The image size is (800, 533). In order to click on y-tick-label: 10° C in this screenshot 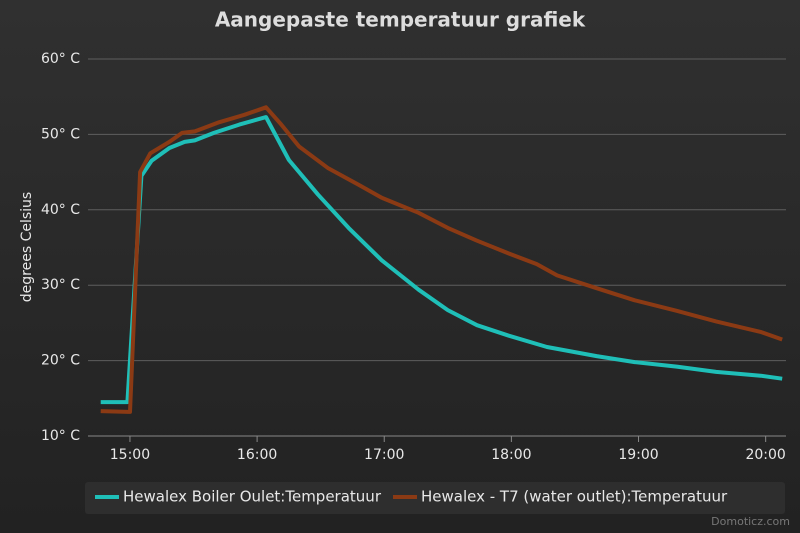, I will do `click(60, 436)`.